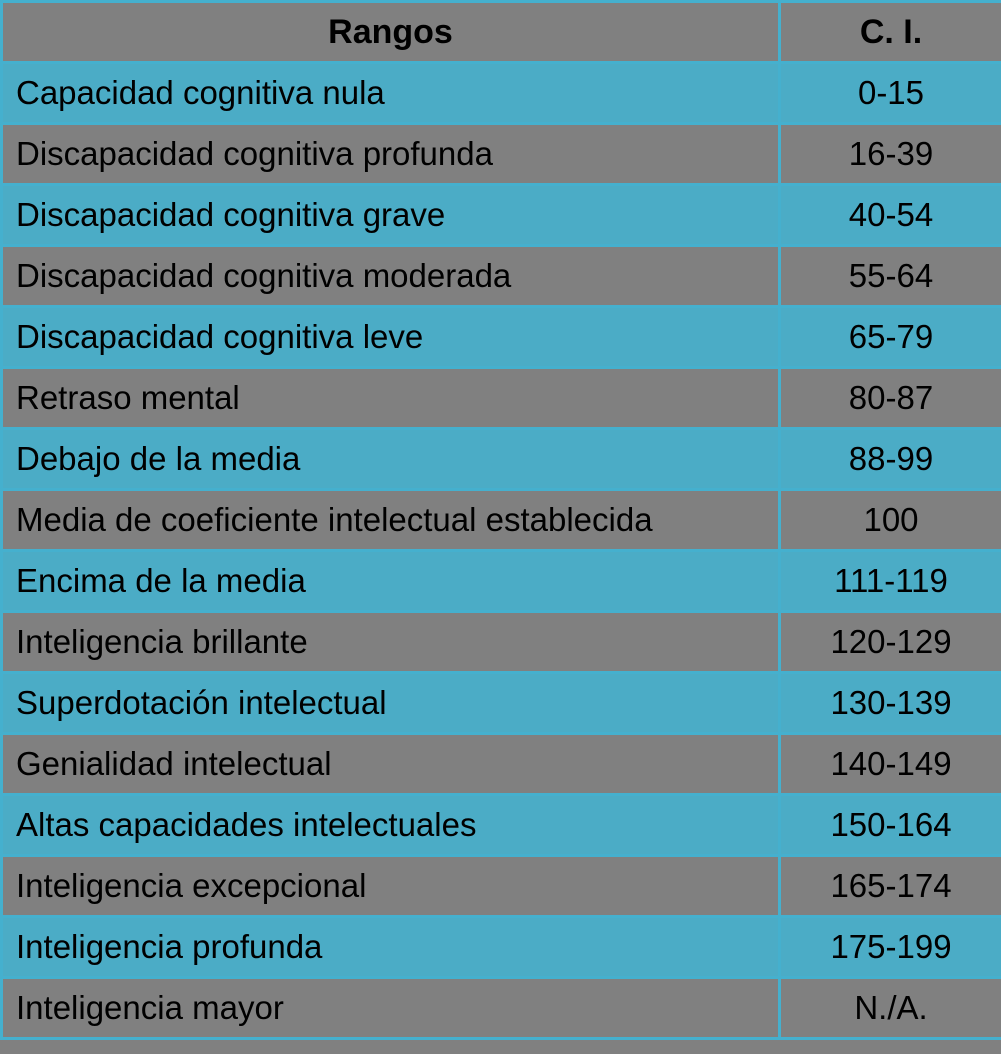 The height and width of the screenshot is (1054, 1001). I want to click on table-row: Inteligencia mayor N./A., so click(500, 1008).